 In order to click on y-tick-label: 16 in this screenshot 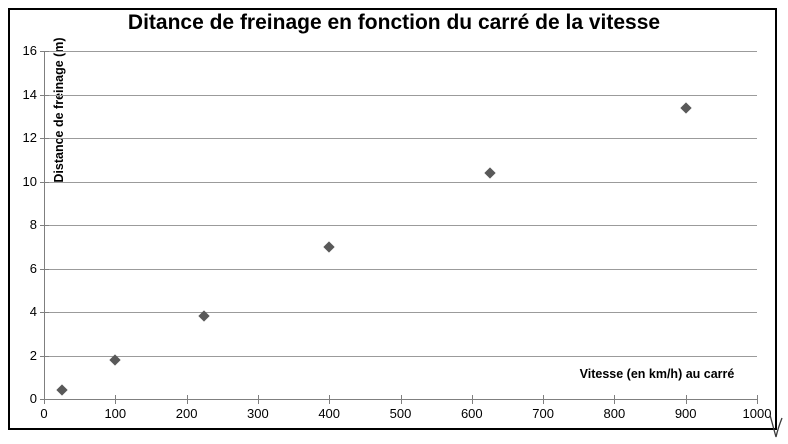, I will do `click(29, 50)`.